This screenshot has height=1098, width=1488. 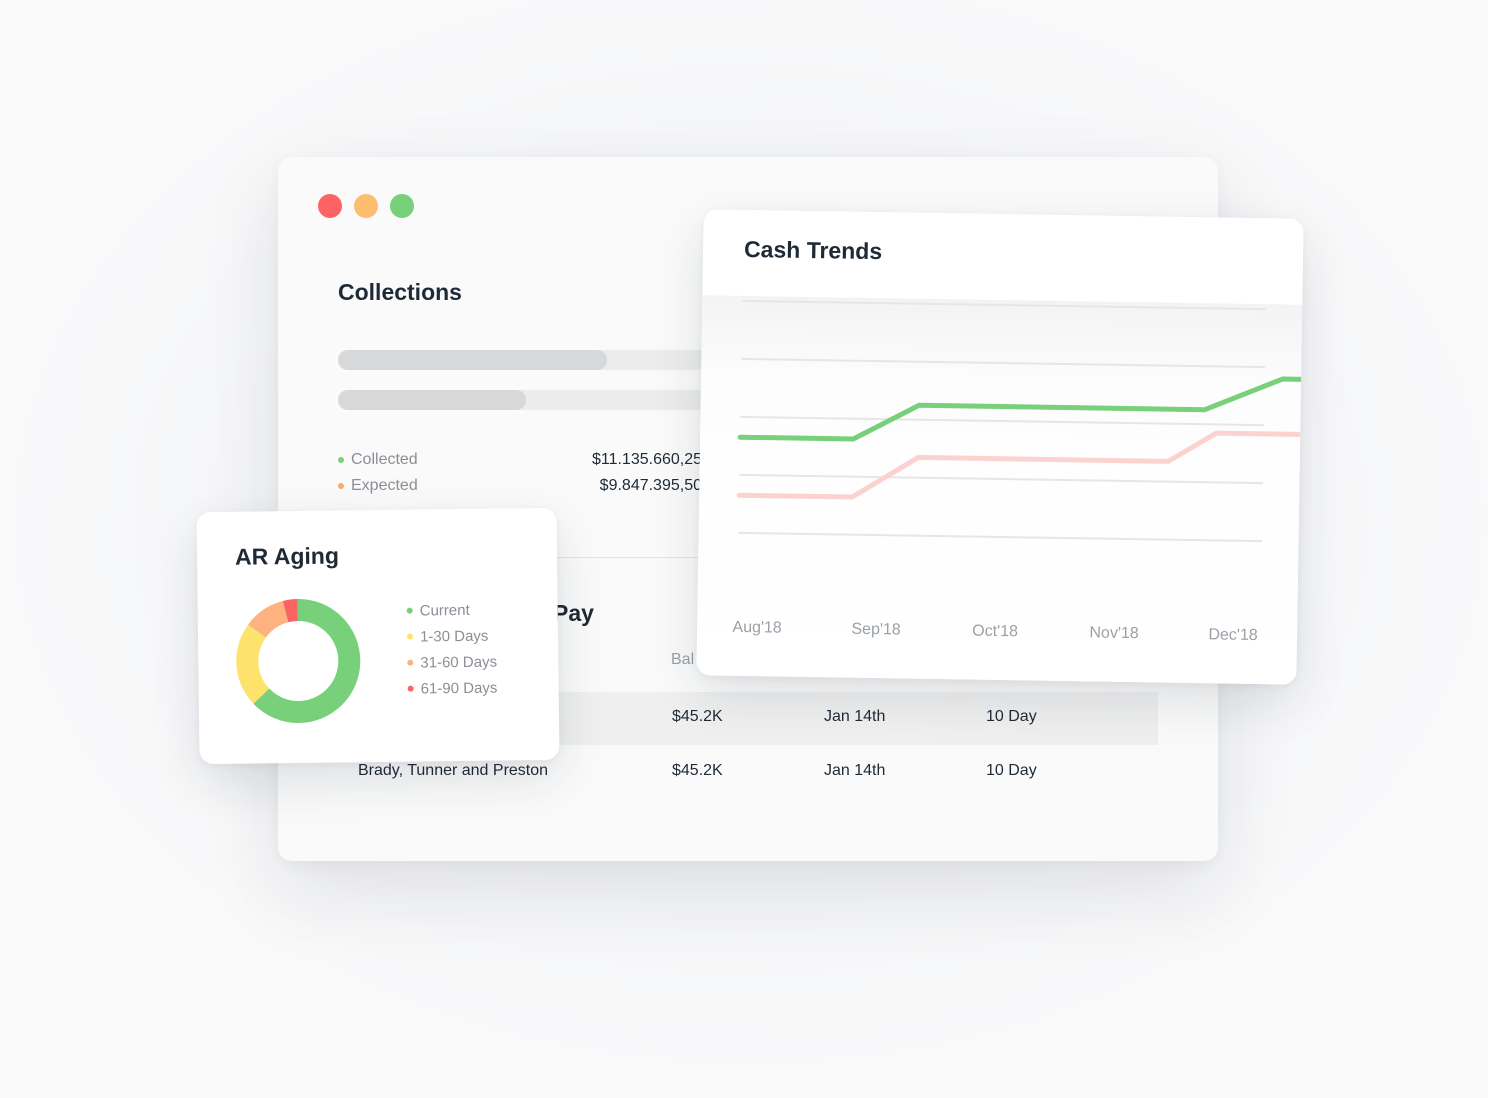 I want to click on x-tick-label: Aug'18, so click(x=757, y=628).